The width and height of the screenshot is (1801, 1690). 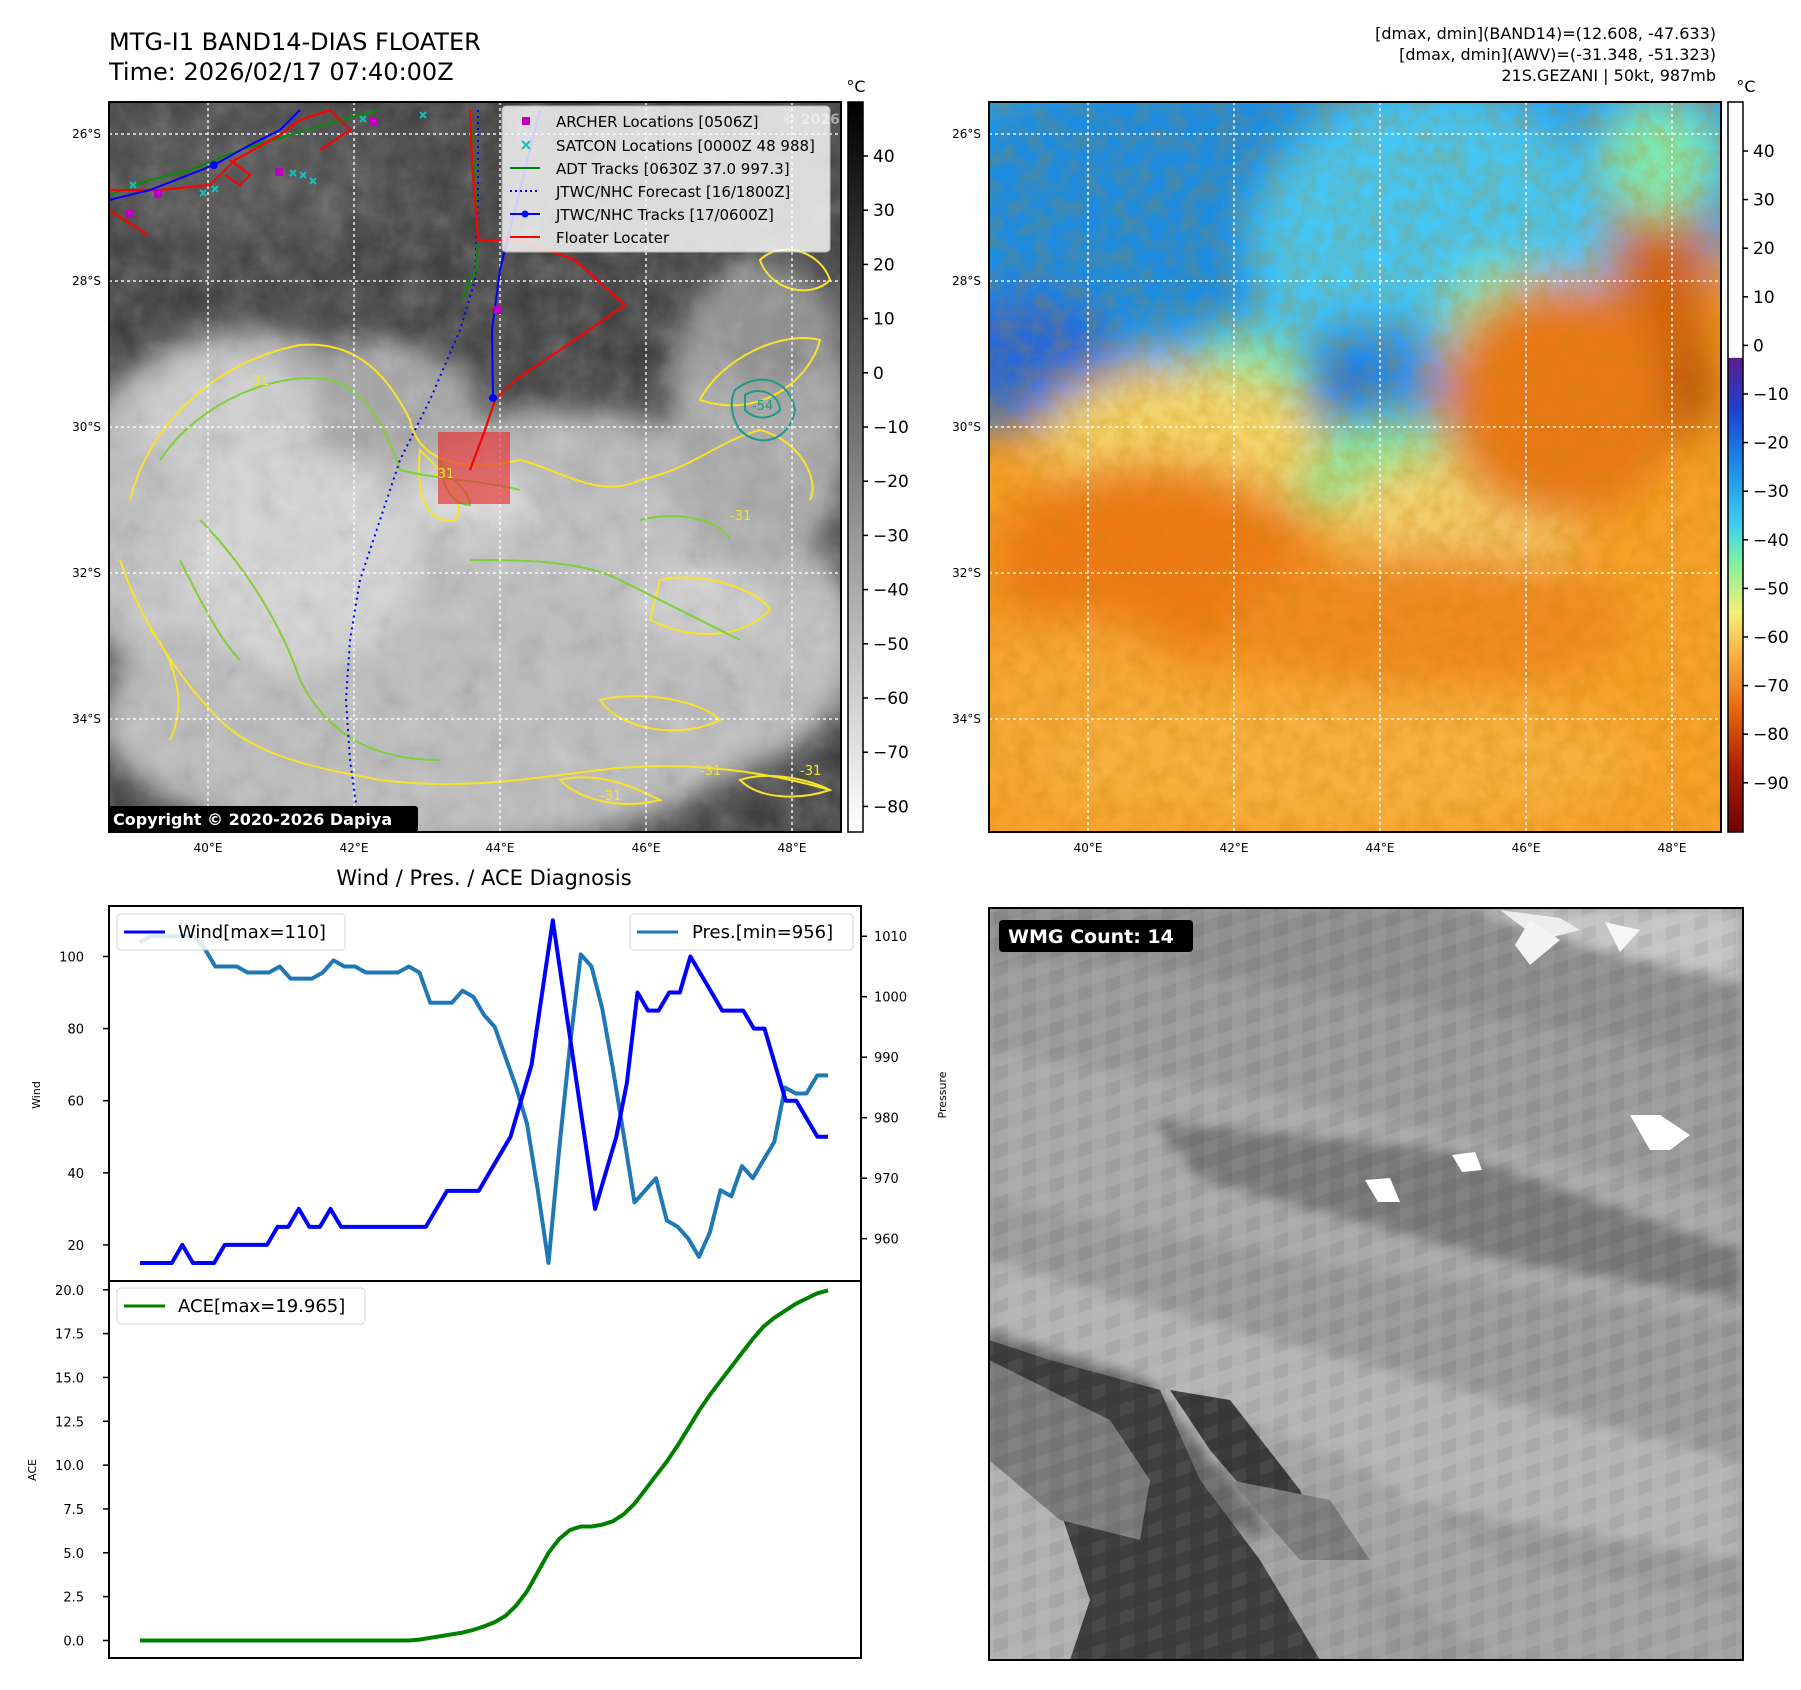 I want to click on figure-time: Time: 2026/02/17 07:40:00Z, so click(x=281, y=72).